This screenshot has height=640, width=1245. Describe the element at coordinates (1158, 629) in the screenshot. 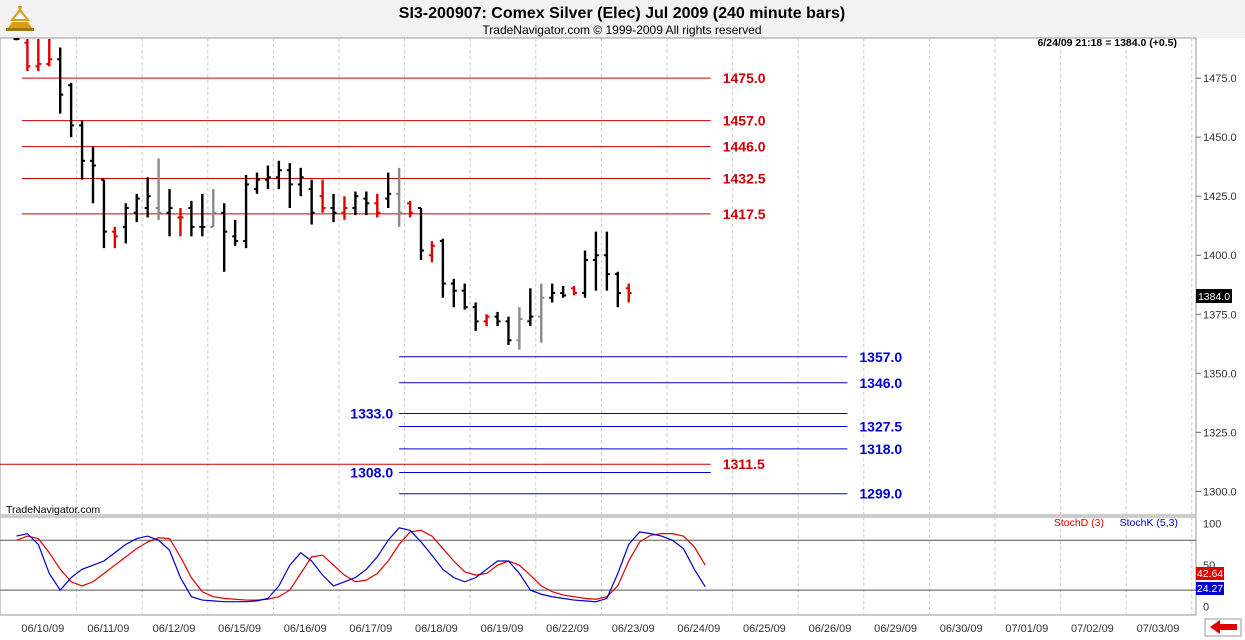

I see `date-label: 07/03/09` at that location.